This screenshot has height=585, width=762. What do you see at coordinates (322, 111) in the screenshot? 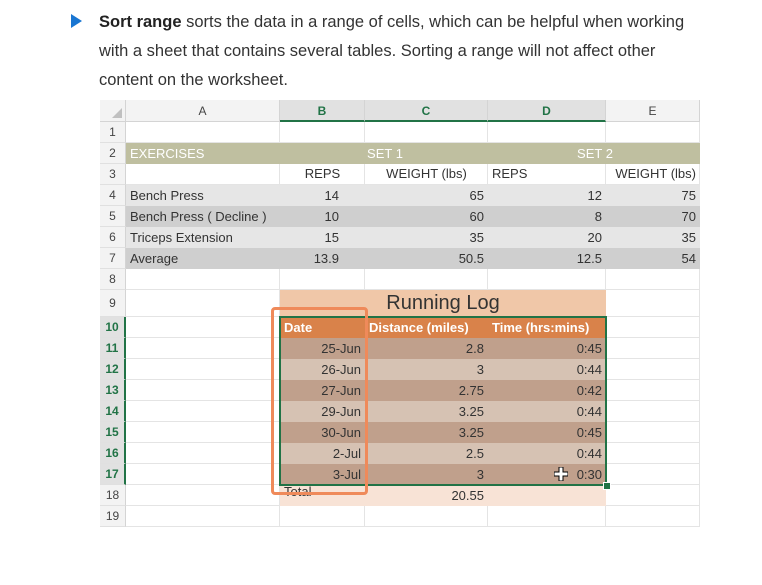
I see `column-header-b: B` at bounding box center [322, 111].